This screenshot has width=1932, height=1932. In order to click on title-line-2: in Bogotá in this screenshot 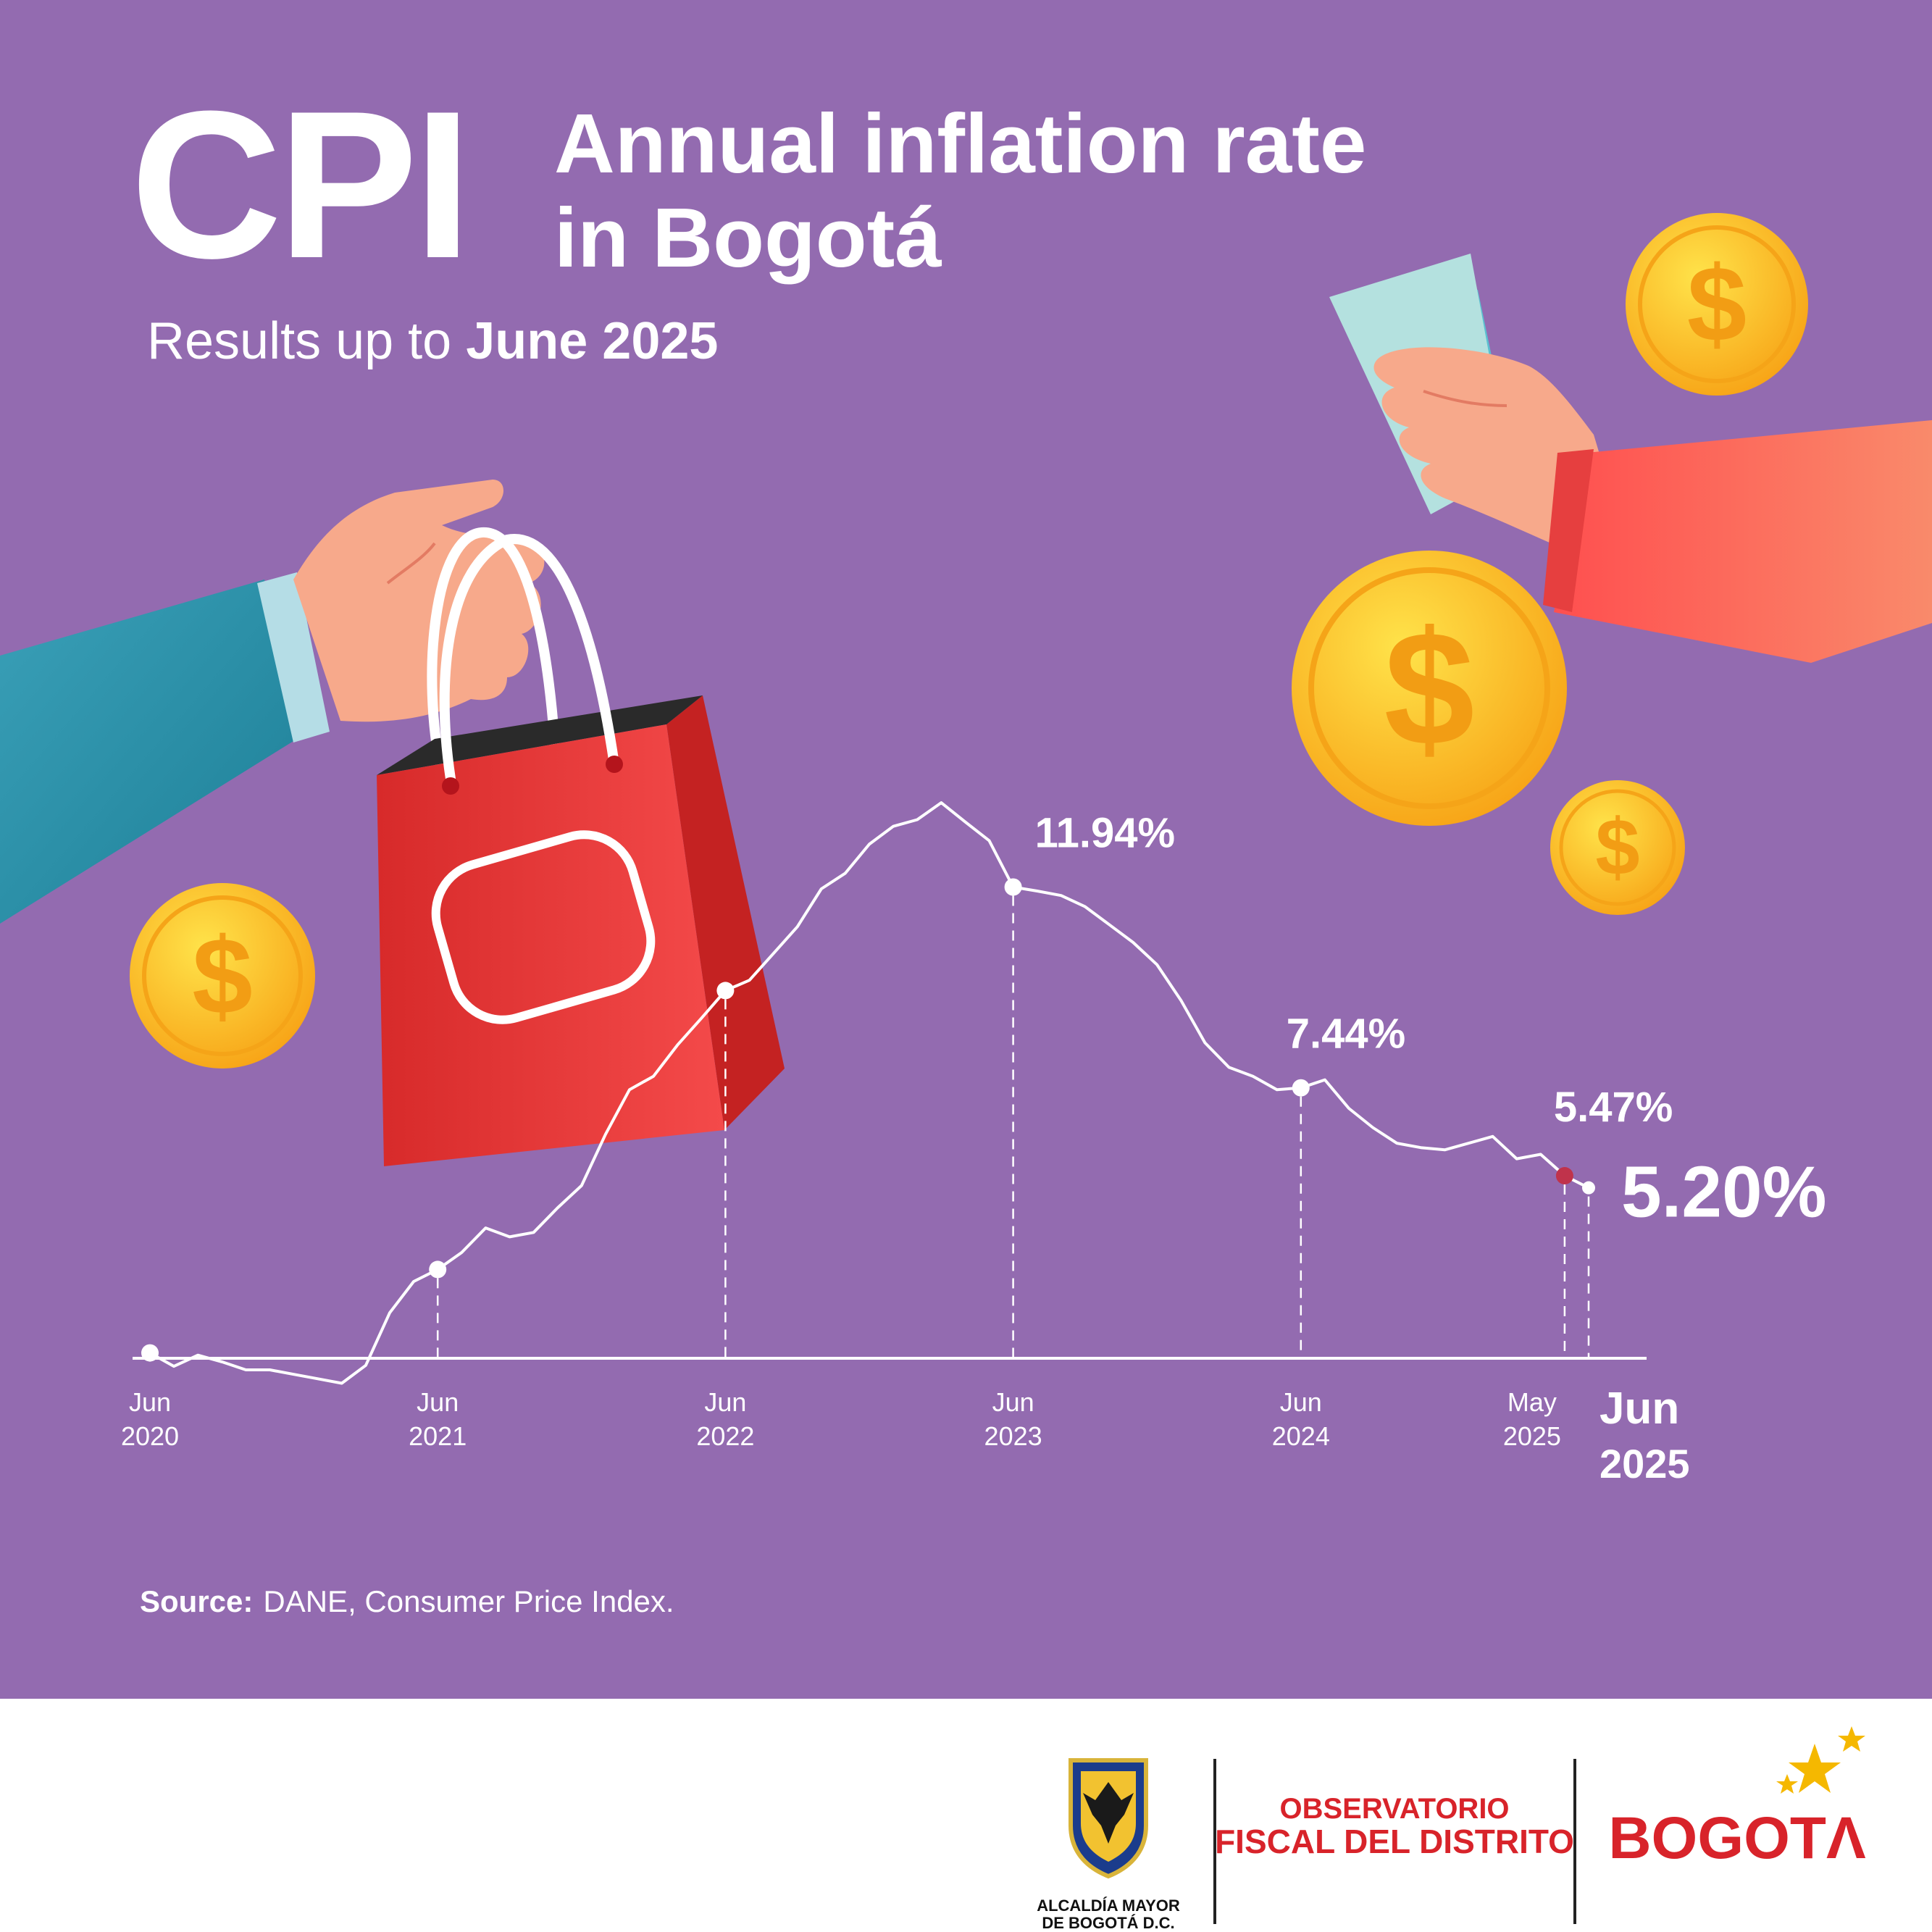, I will do `click(748, 238)`.